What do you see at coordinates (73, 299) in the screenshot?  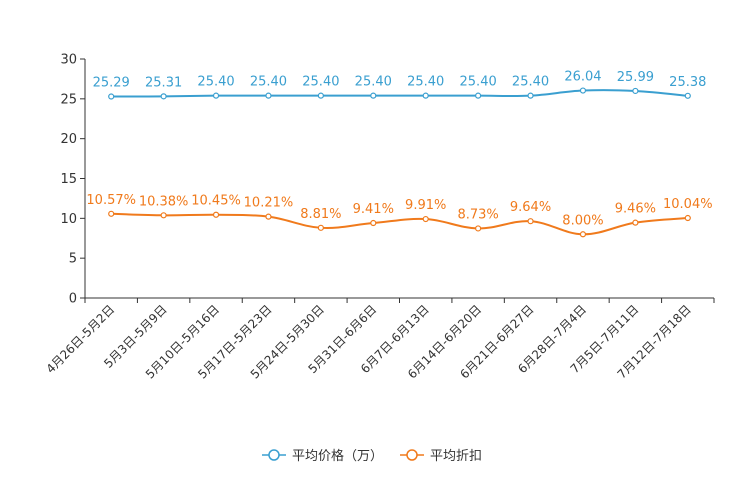 I see `y-tick-label: 0` at bounding box center [73, 299].